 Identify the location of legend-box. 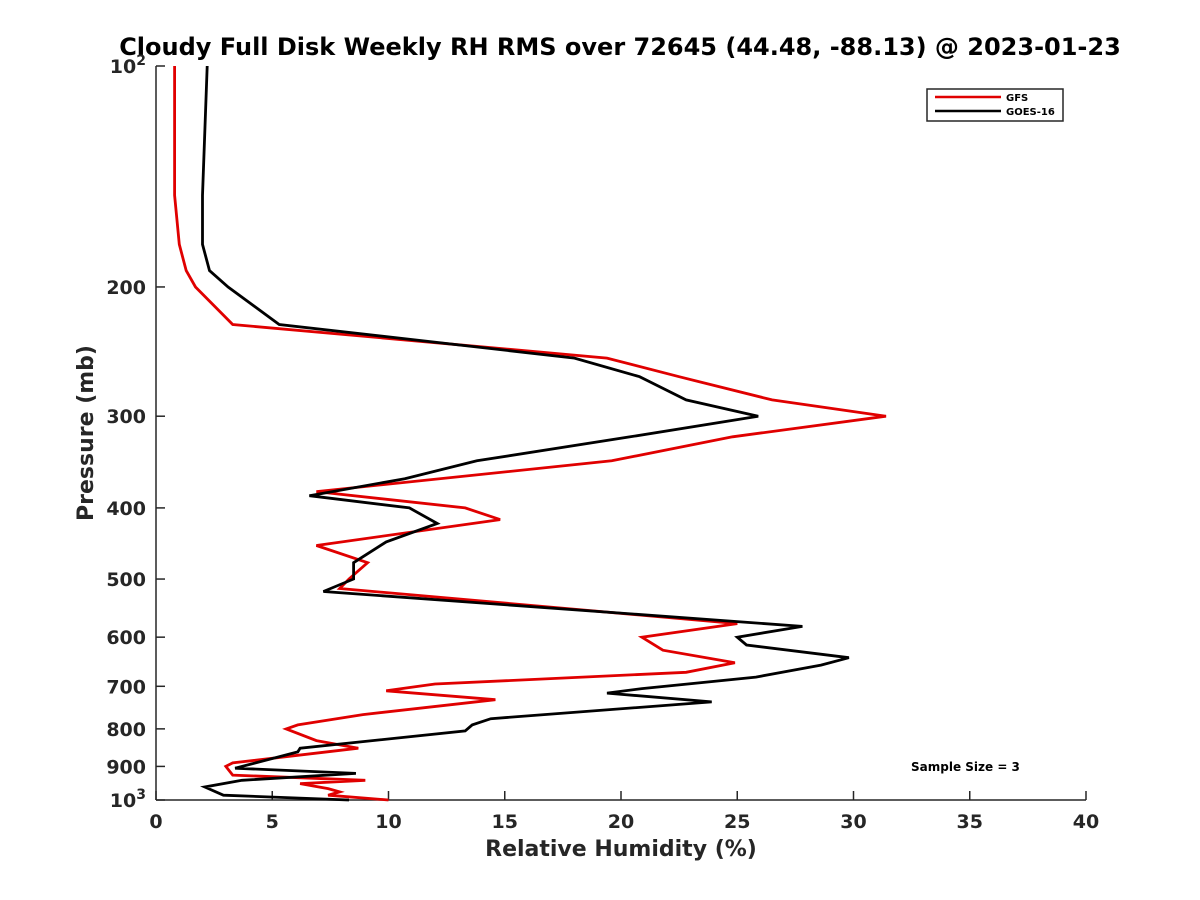
(995, 105).